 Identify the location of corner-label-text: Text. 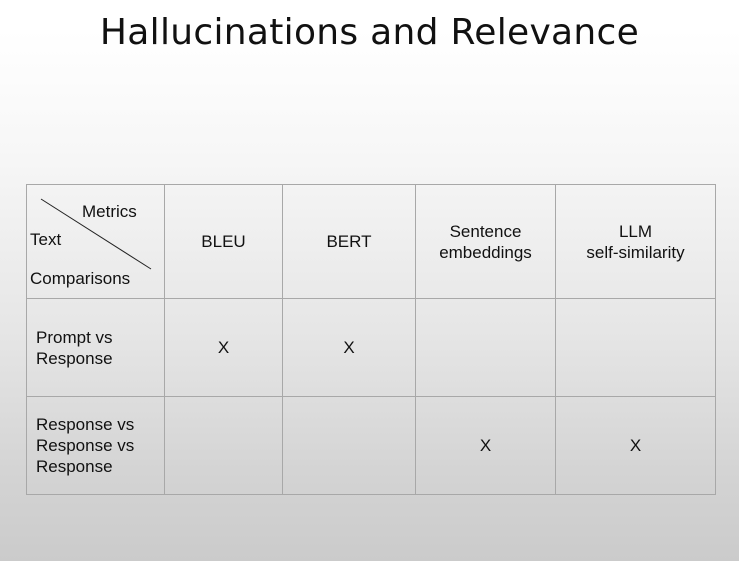
(46, 239).